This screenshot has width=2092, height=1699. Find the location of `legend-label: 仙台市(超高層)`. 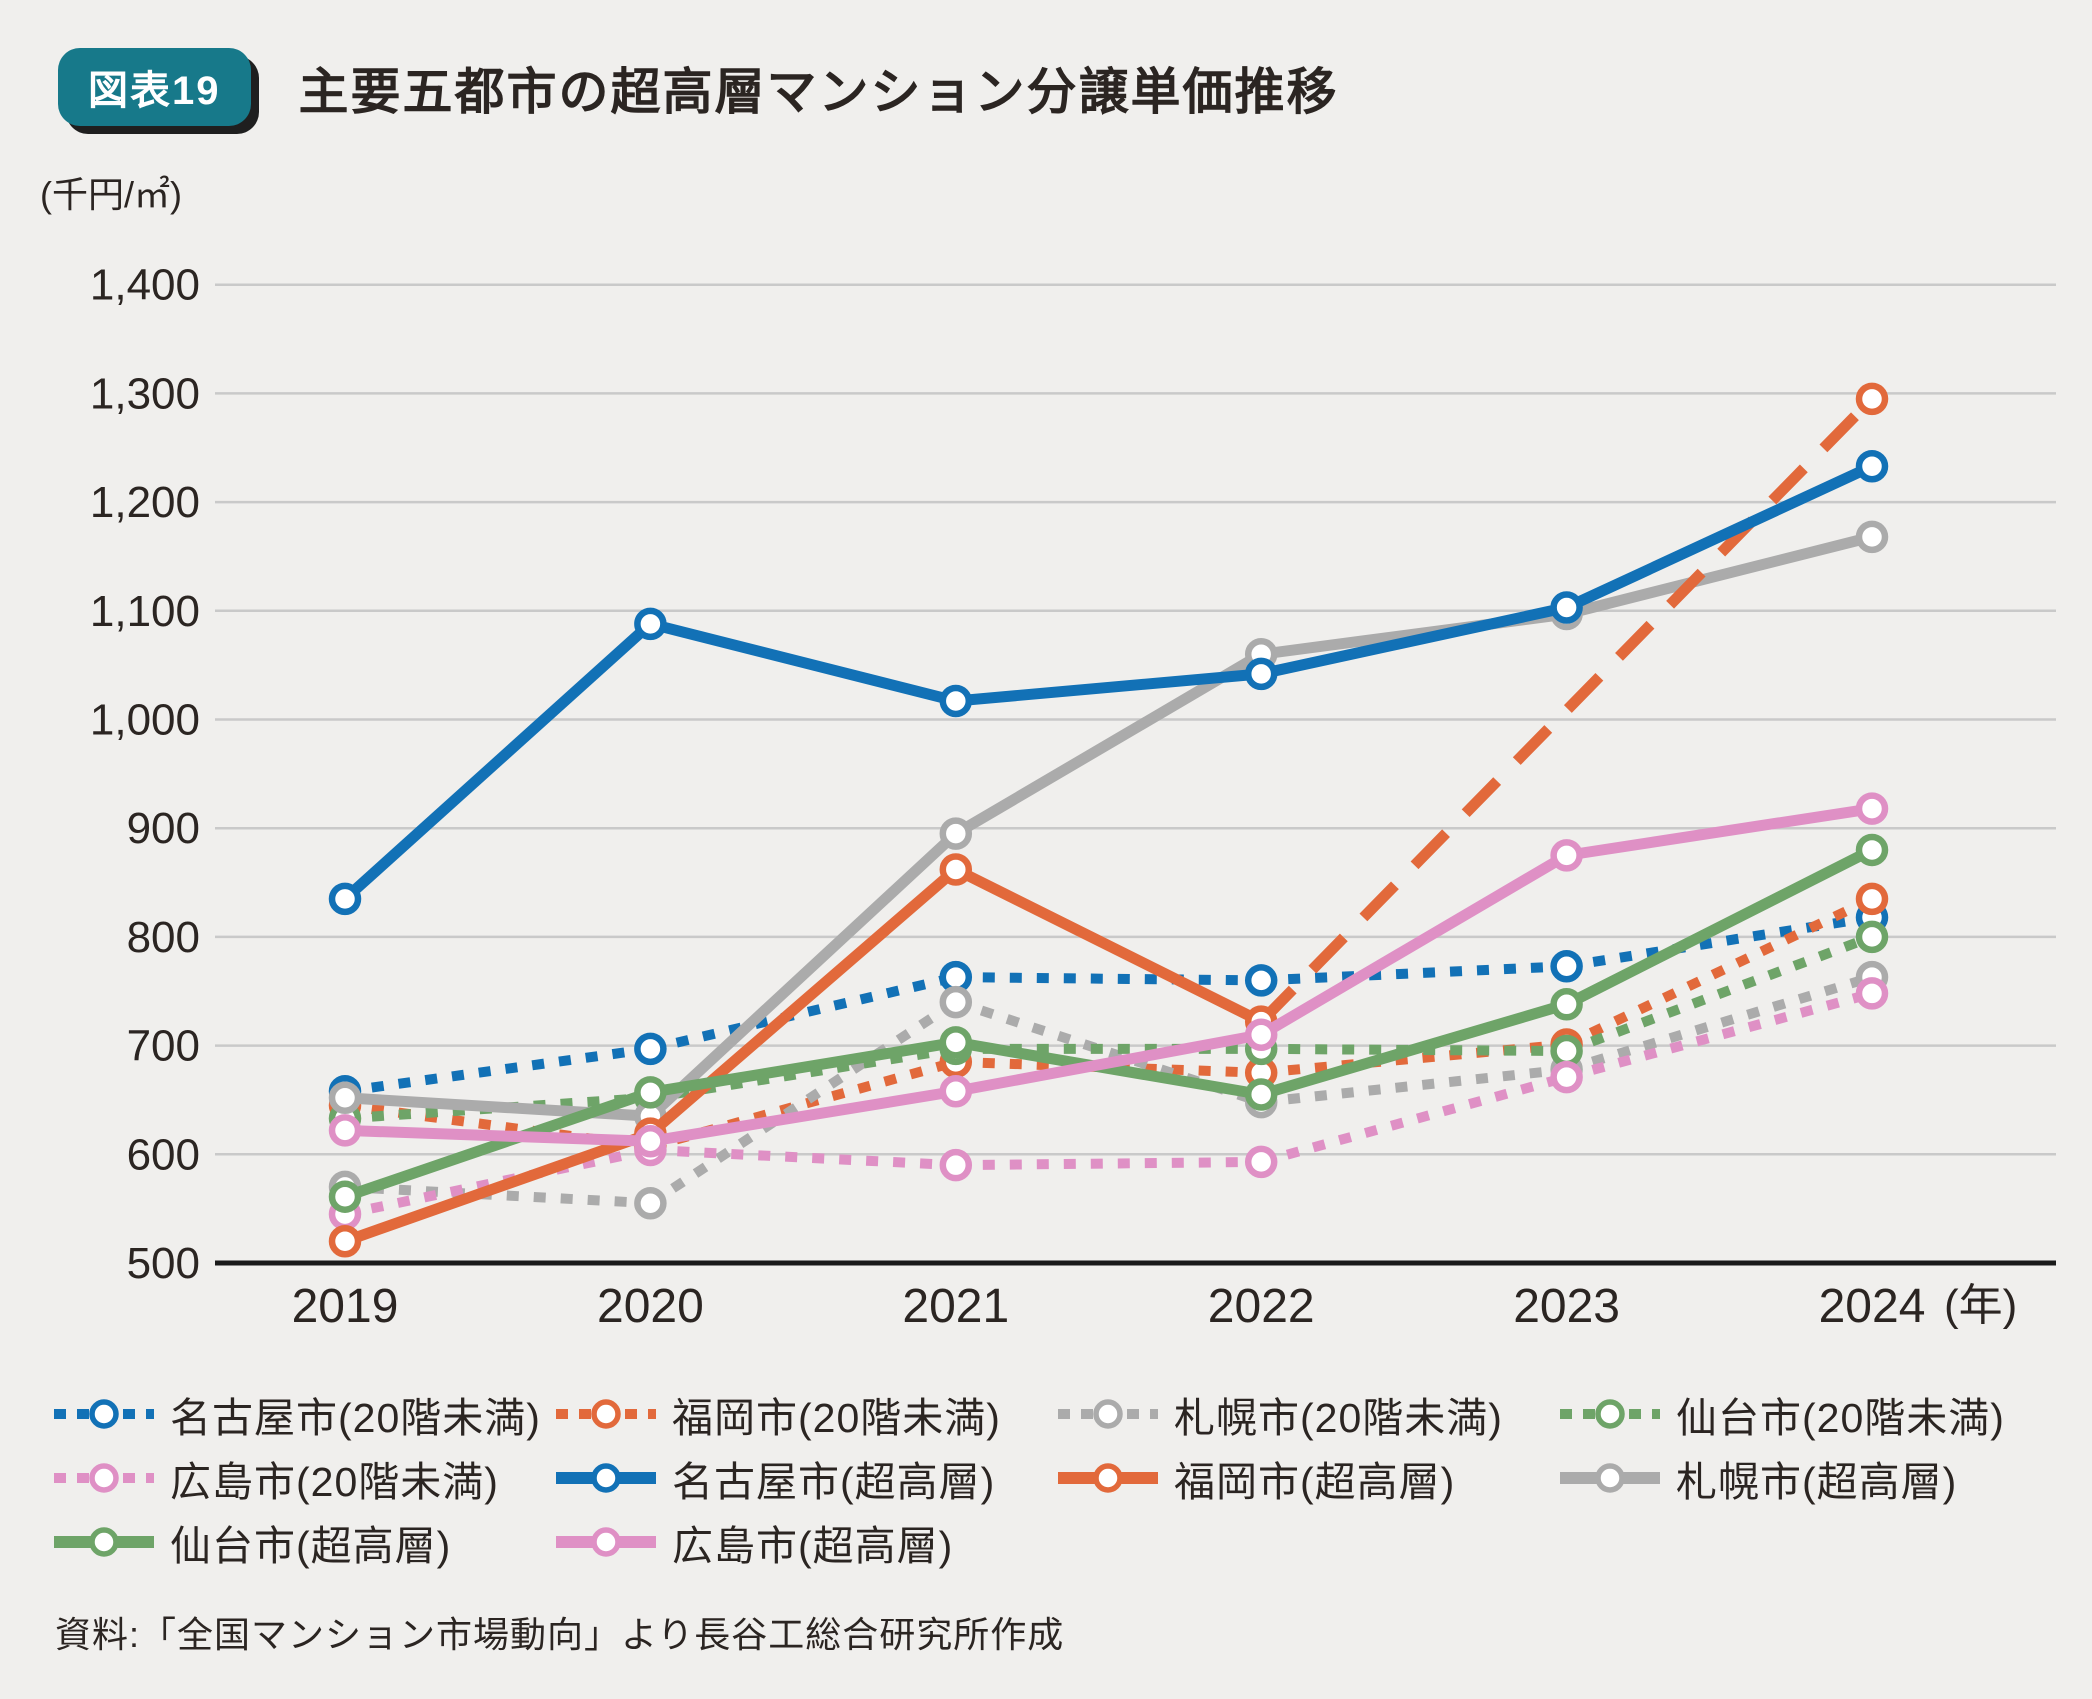

legend-label: 仙台市(超高層) is located at coordinates (311, 1546).